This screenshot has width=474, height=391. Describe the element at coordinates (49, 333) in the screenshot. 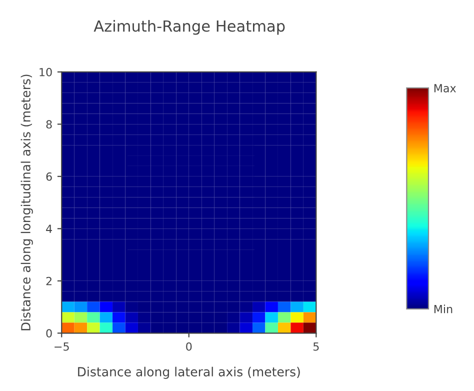

I see `y-tick-label: 0` at that location.